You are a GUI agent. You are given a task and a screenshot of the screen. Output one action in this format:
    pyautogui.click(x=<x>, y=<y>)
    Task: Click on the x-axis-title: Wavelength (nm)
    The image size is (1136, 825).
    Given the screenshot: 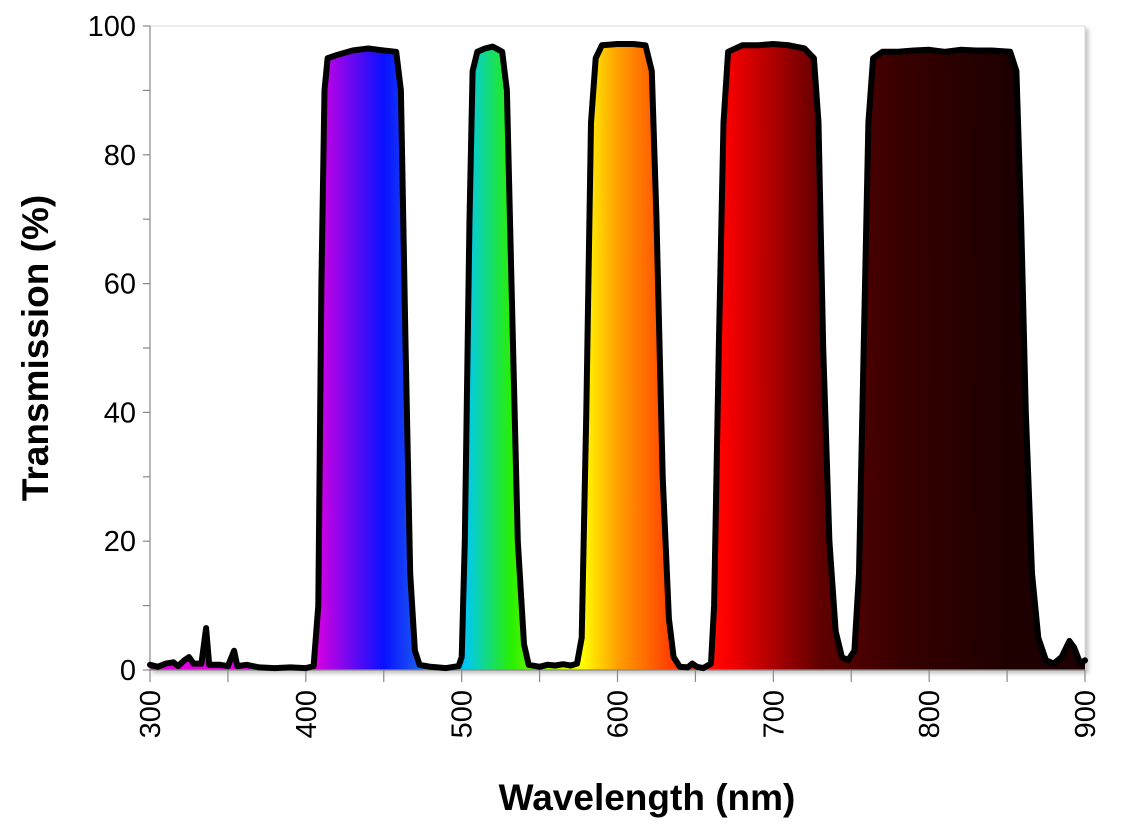 What is the action you would take?
    pyautogui.click(x=647, y=797)
    